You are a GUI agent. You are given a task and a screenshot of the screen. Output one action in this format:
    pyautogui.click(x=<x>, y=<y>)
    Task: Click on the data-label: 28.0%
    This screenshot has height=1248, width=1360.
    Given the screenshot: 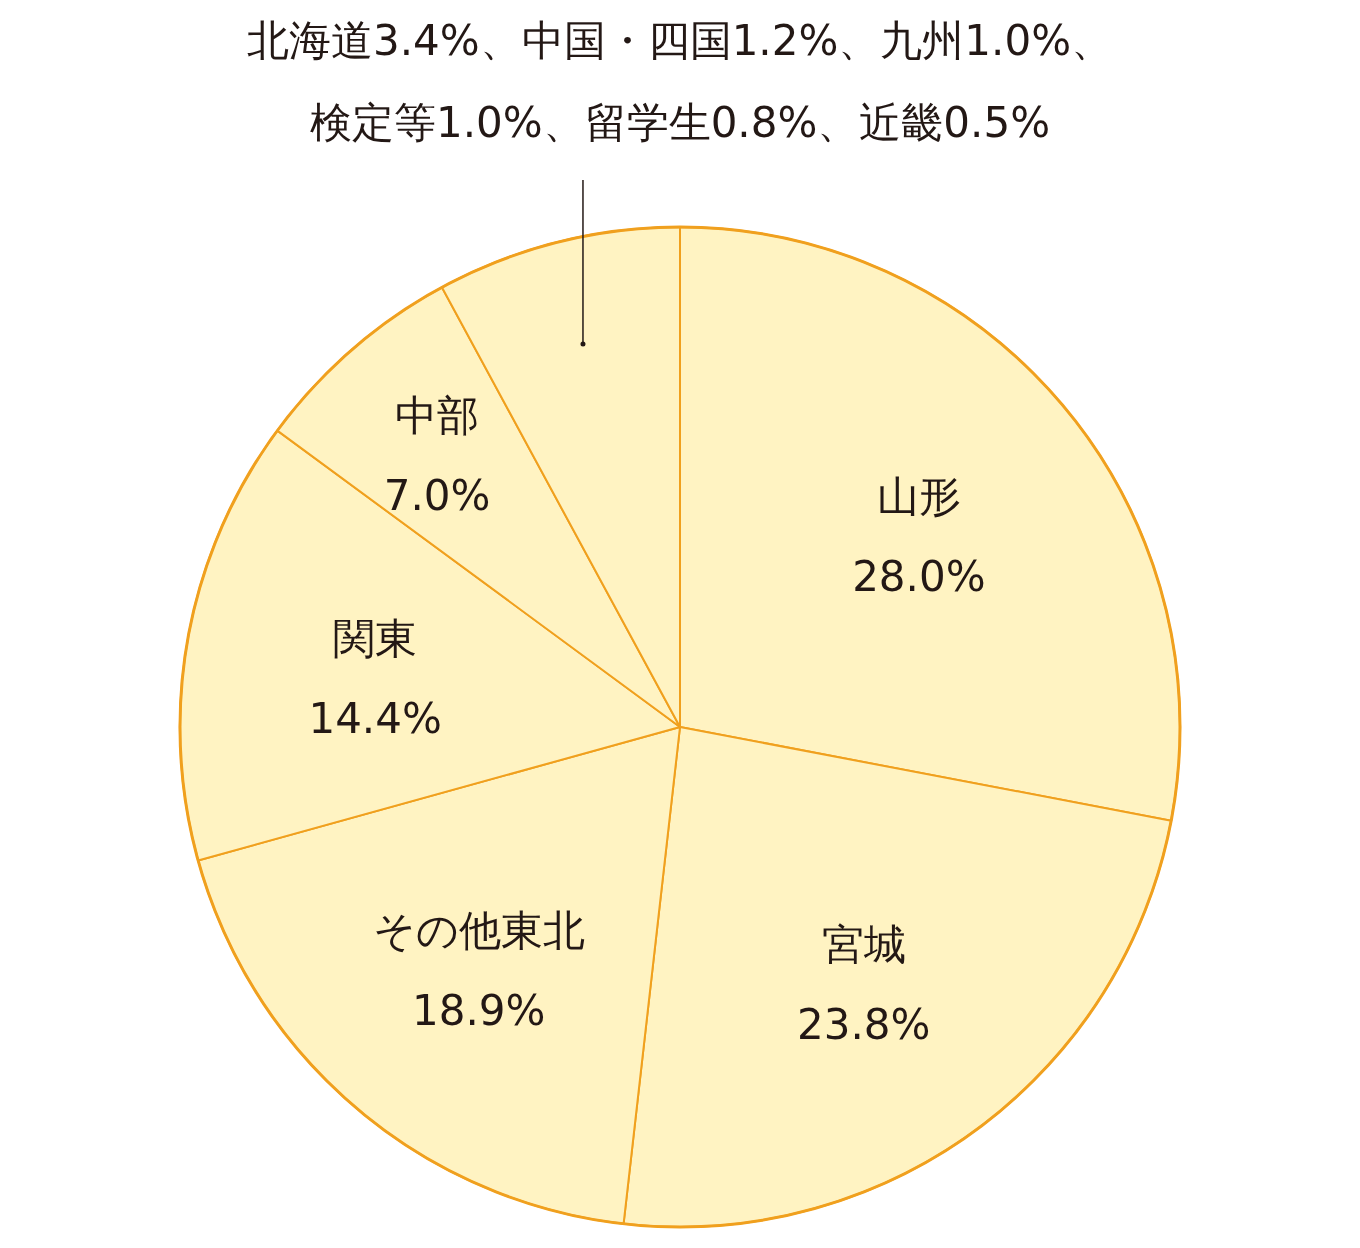 What is the action you would take?
    pyautogui.click(x=919, y=577)
    